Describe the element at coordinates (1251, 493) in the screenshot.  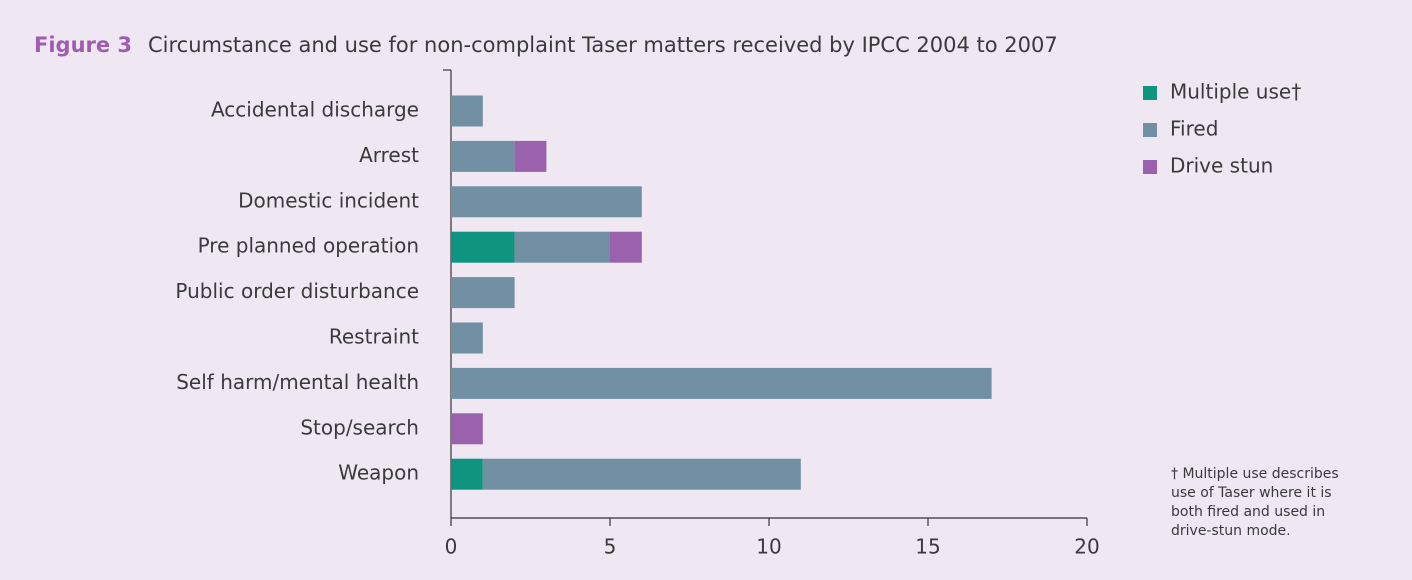
I see `footnote: use of Taser where it is` at that location.